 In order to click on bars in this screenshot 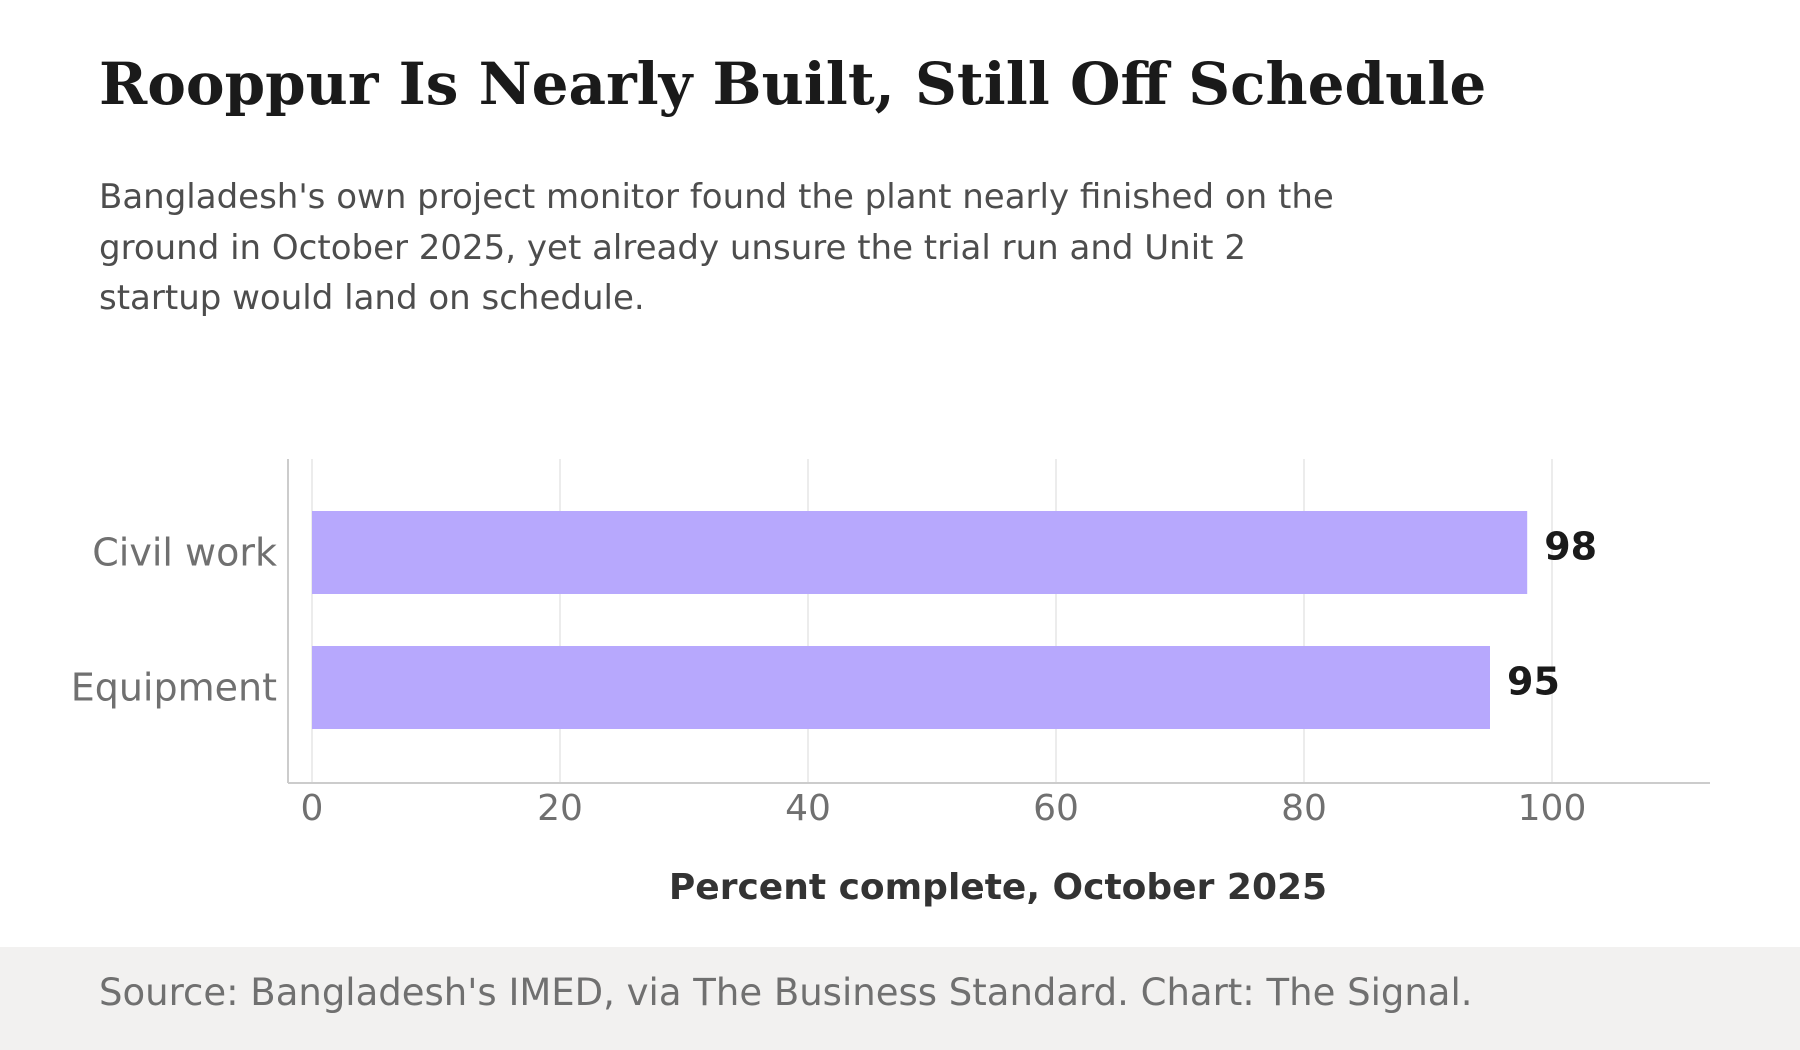, I will do `click(920, 620)`.